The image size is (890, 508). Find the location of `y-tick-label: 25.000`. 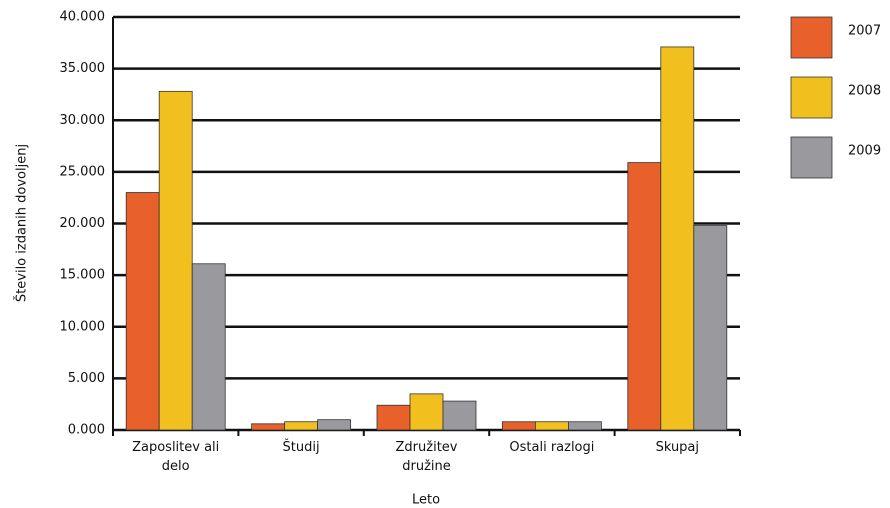

y-tick-label: 25.000 is located at coordinates (83, 171).